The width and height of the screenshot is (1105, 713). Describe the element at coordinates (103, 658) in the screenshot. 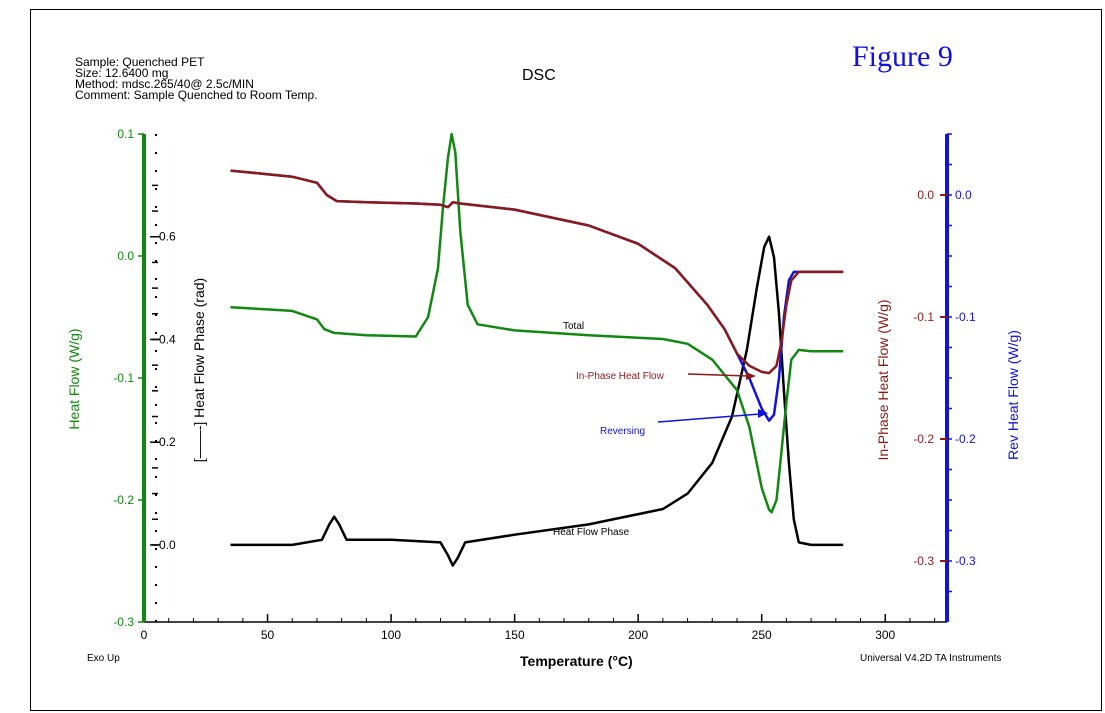

I see `exo-up-label: Exo Up` at that location.